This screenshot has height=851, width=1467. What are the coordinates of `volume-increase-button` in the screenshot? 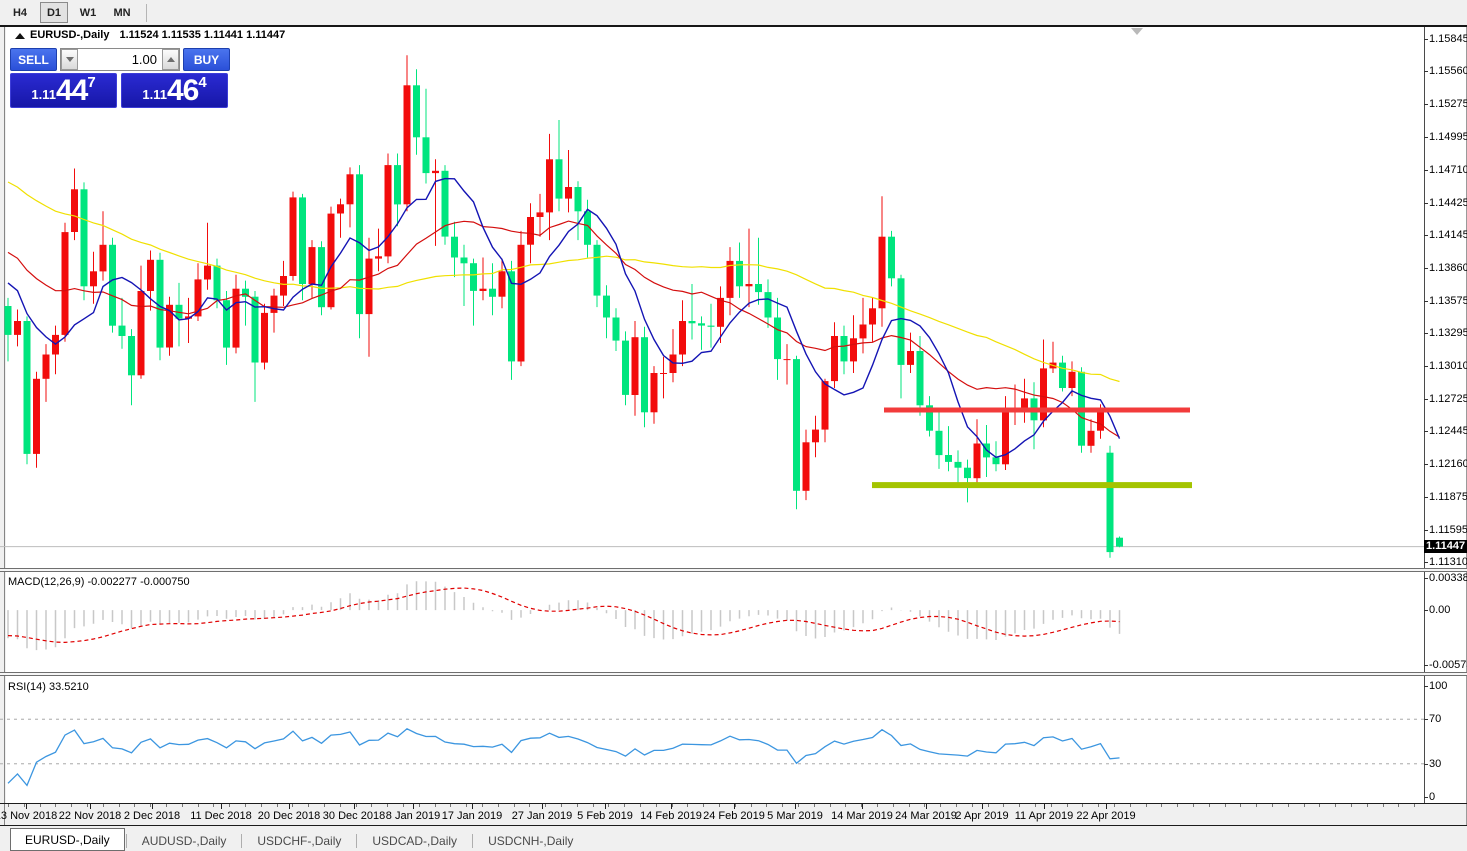 It's located at (170, 59).